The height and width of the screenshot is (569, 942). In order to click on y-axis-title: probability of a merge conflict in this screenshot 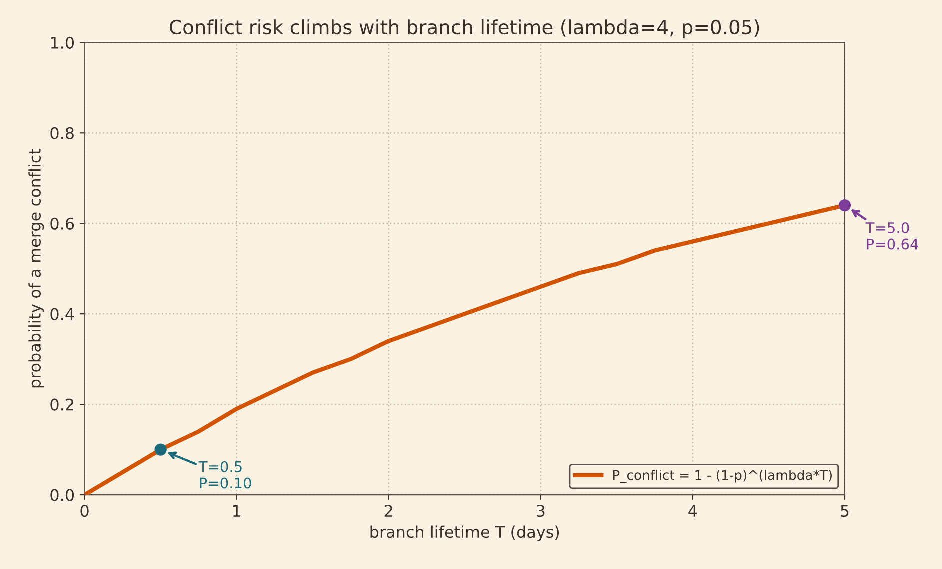, I will do `click(36, 268)`.